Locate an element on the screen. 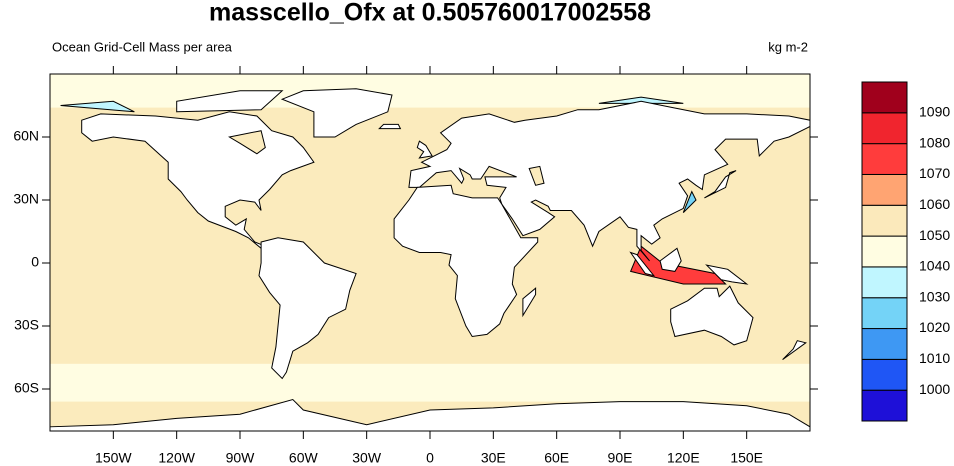 The image size is (954, 466). y-tick-label: 30S is located at coordinates (26, 325).